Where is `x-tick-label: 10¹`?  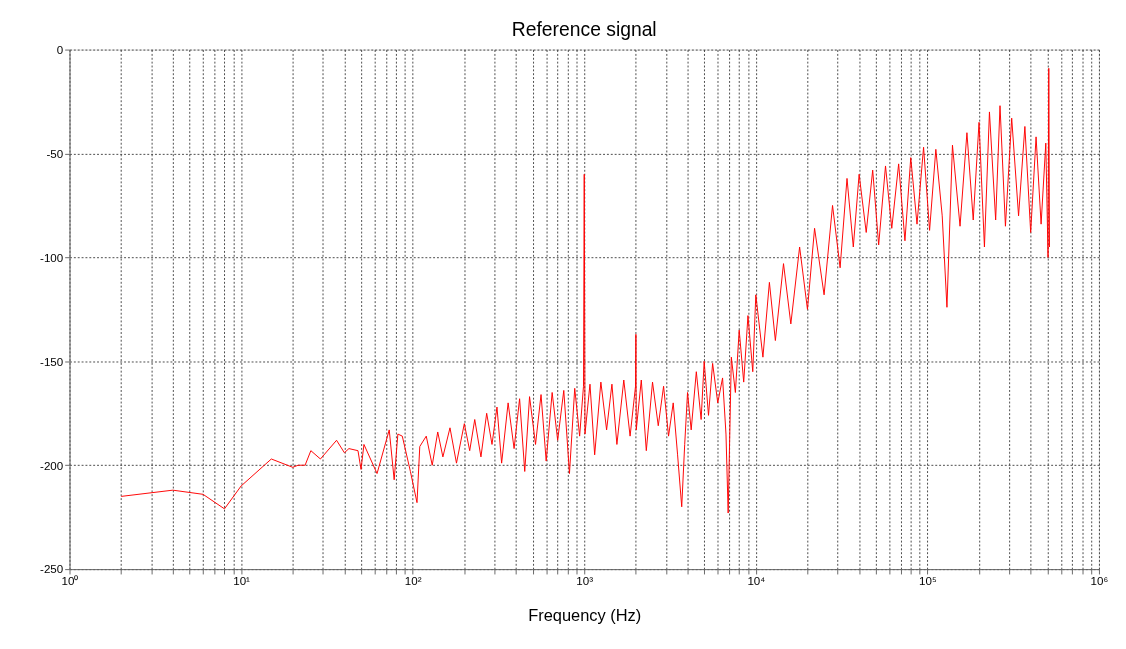 x-tick-label: 10¹ is located at coordinates (242, 581).